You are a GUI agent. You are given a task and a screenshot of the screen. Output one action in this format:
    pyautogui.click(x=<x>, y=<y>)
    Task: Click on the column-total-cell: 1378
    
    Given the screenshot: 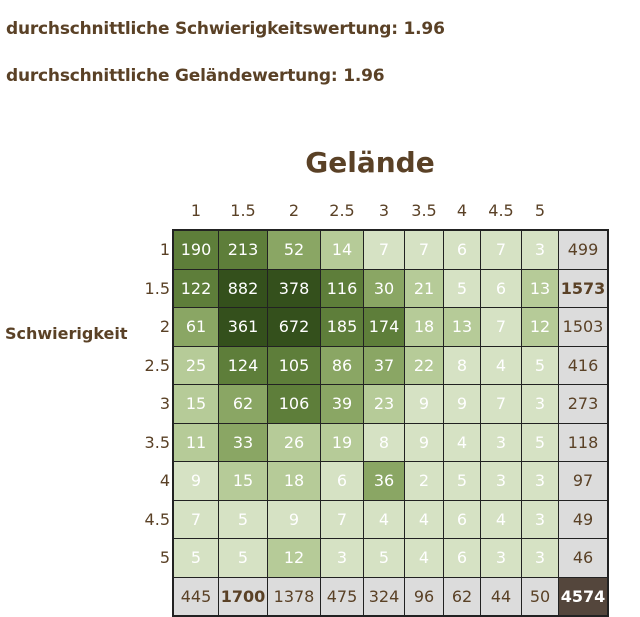 What is the action you would take?
    pyautogui.click(x=294, y=596)
    